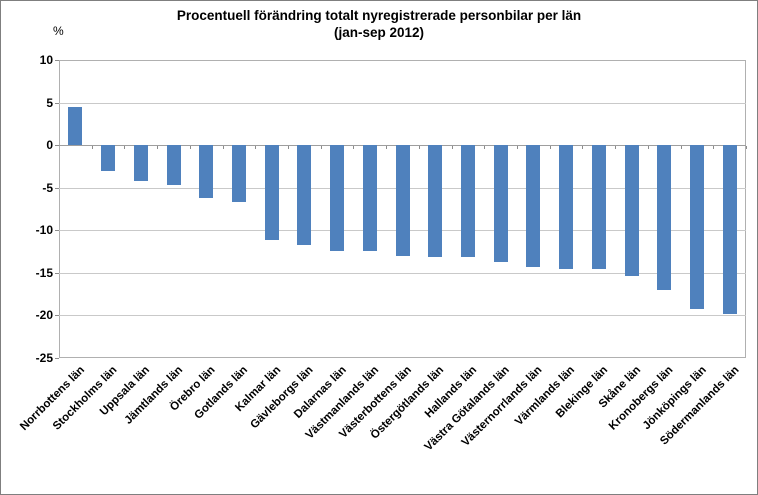 The image size is (758, 495). Describe the element at coordinates (49, 145) in the screenshot. I see `y-tick-label: 0` at that location.